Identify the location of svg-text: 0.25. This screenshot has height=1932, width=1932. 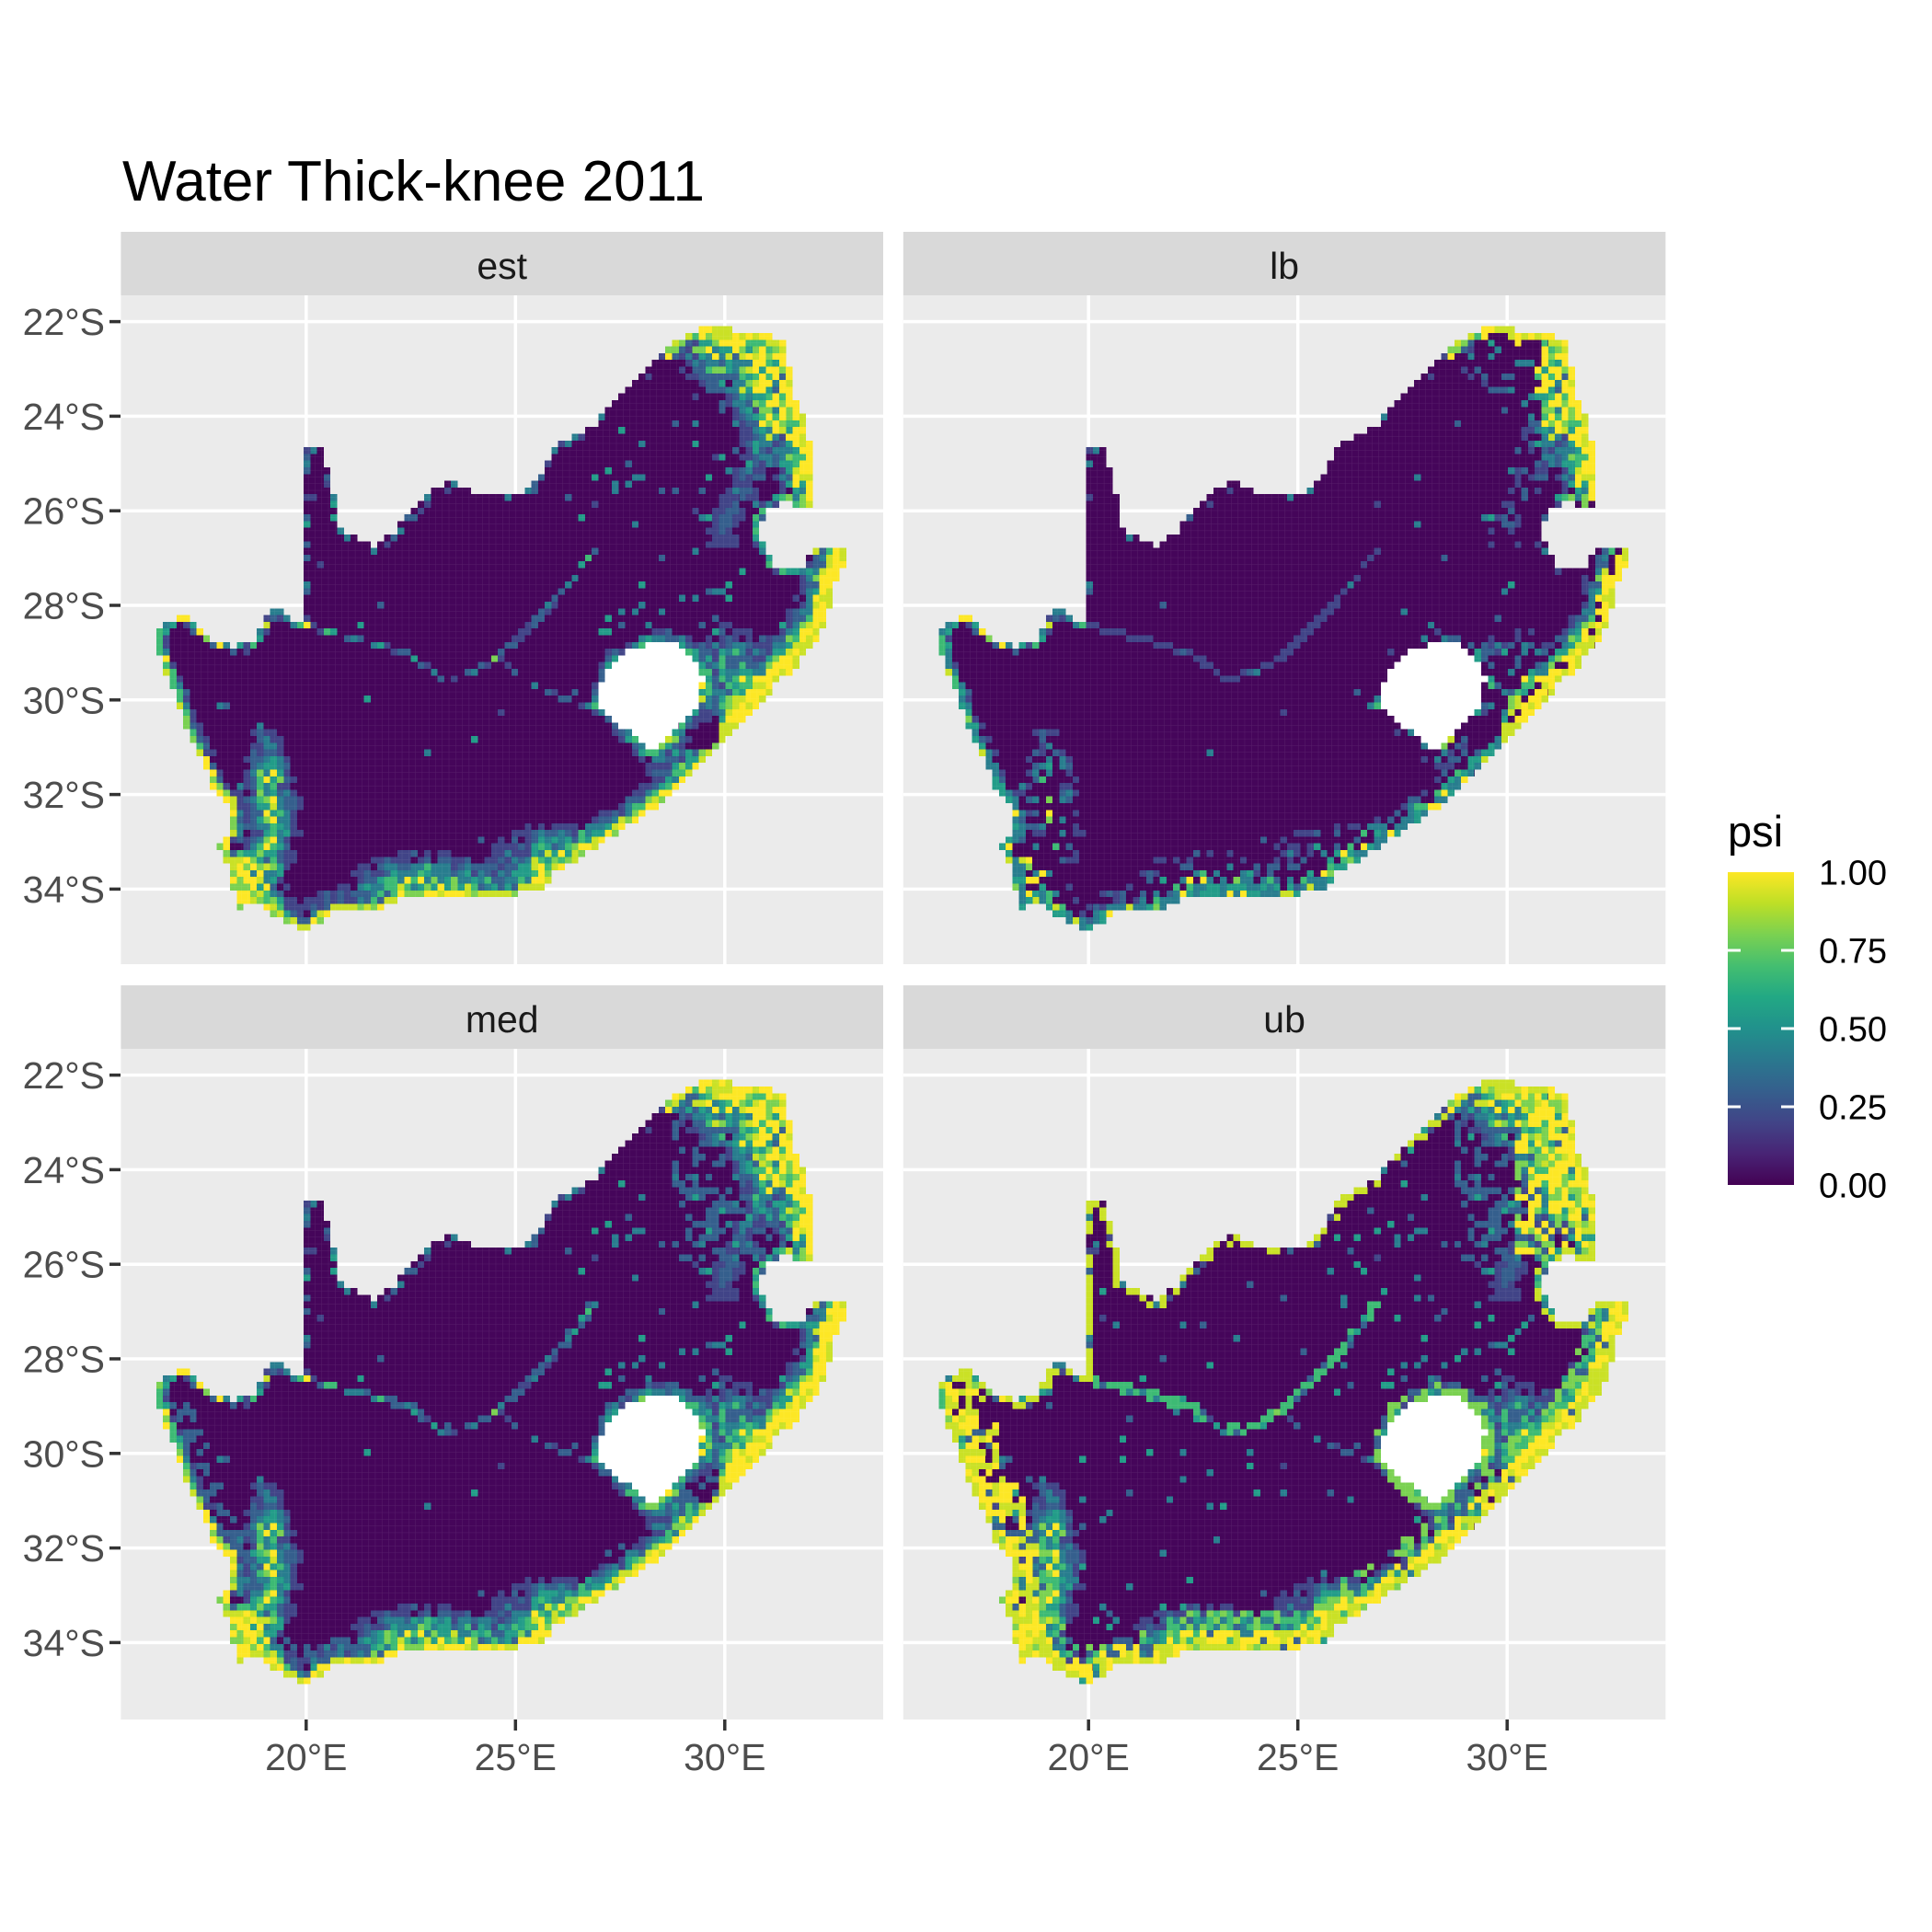
(1853, 1108).